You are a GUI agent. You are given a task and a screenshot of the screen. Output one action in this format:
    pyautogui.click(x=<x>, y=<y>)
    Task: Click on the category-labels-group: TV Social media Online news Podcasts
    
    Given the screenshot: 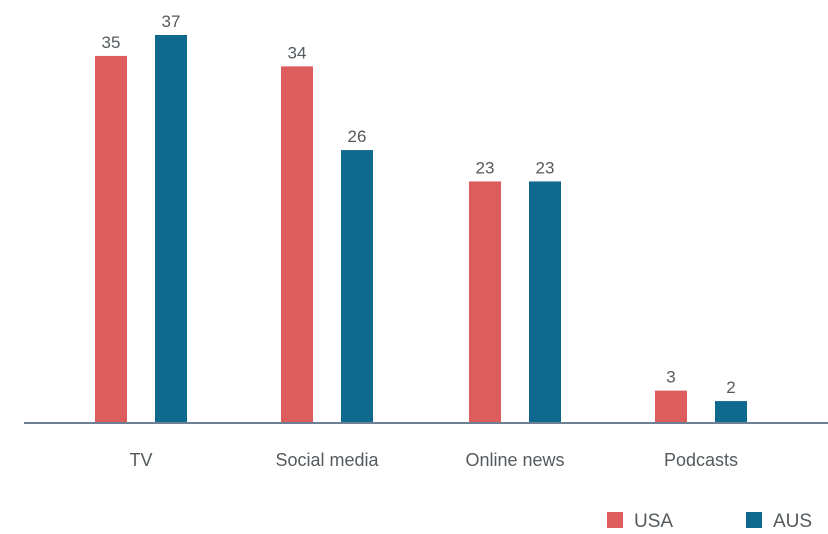 What is the action you would take?
    pyautogui.click(x=433, y=460)
    